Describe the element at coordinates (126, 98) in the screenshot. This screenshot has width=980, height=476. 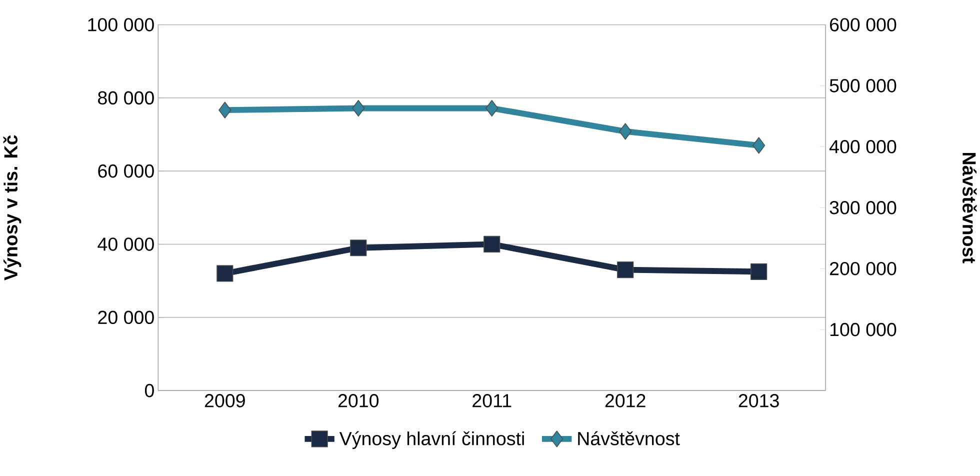
I see `y-tick-label: 80 000` at that location.